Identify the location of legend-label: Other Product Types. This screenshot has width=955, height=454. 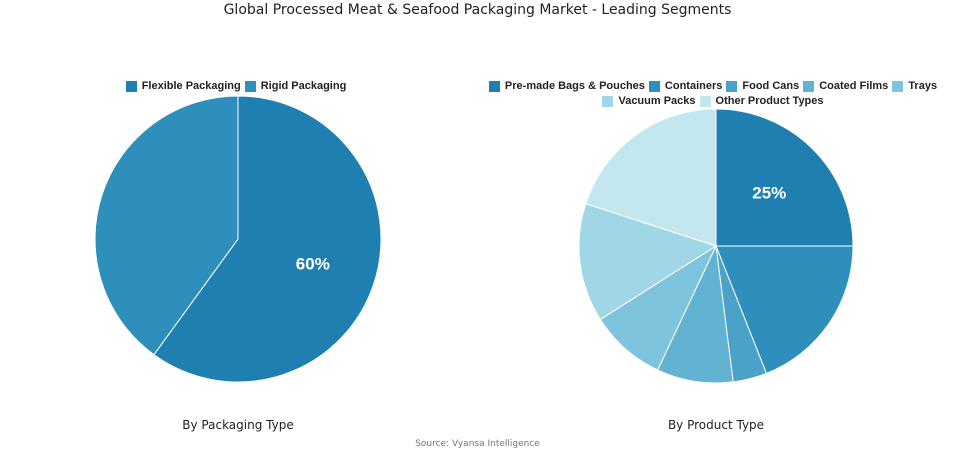
(769, 101).